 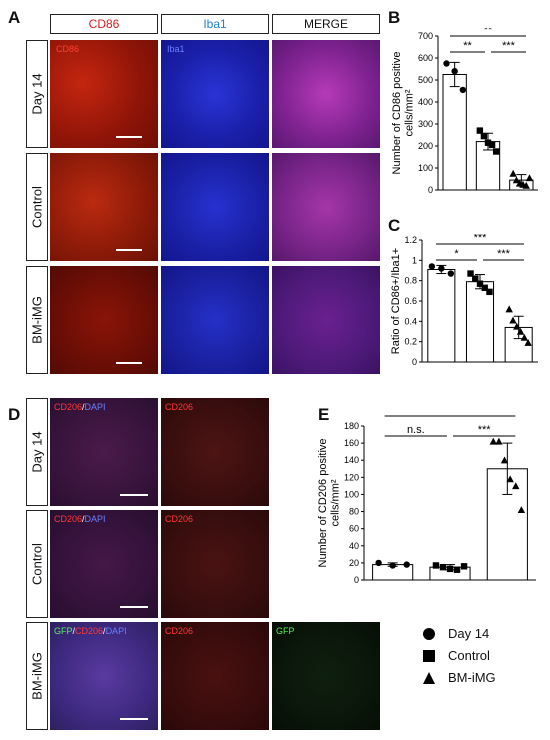 I want to click on legend-item-day14: Day 14, so click(x=455, y=633).